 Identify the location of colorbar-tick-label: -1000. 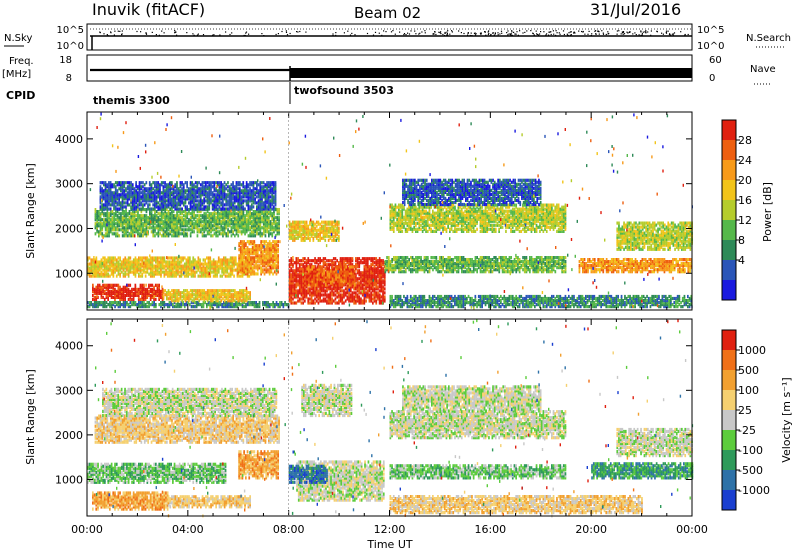
(754, 490).